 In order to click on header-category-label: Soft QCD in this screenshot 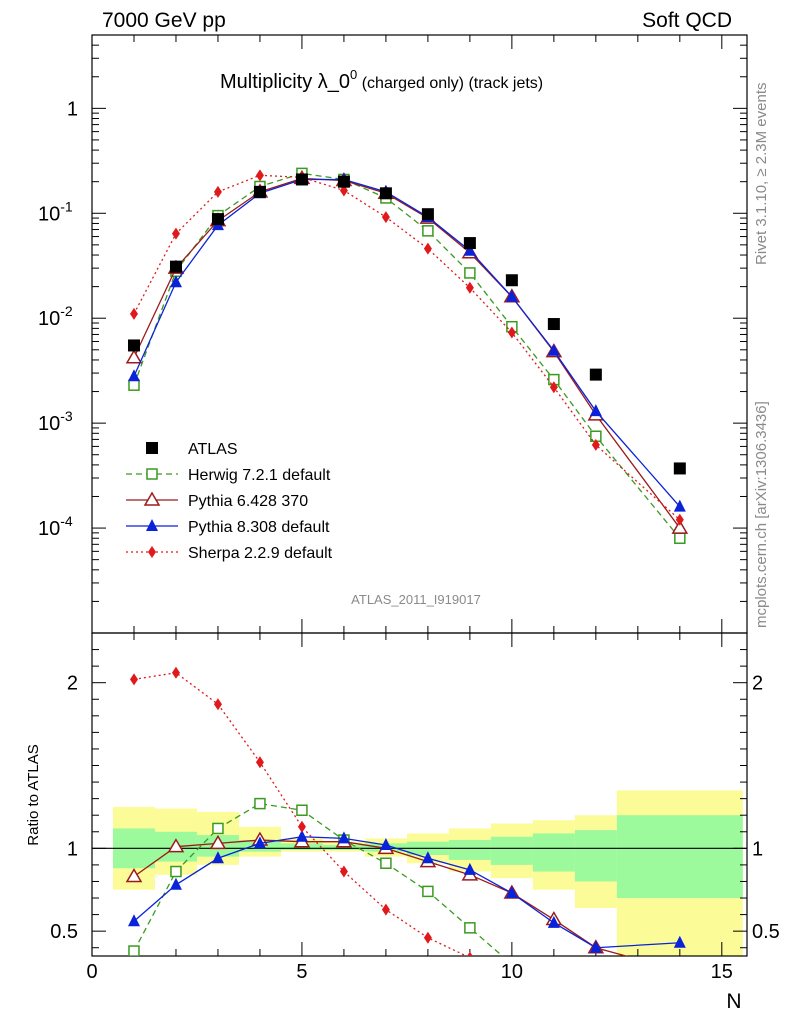, I will do `click(687, 20)`.